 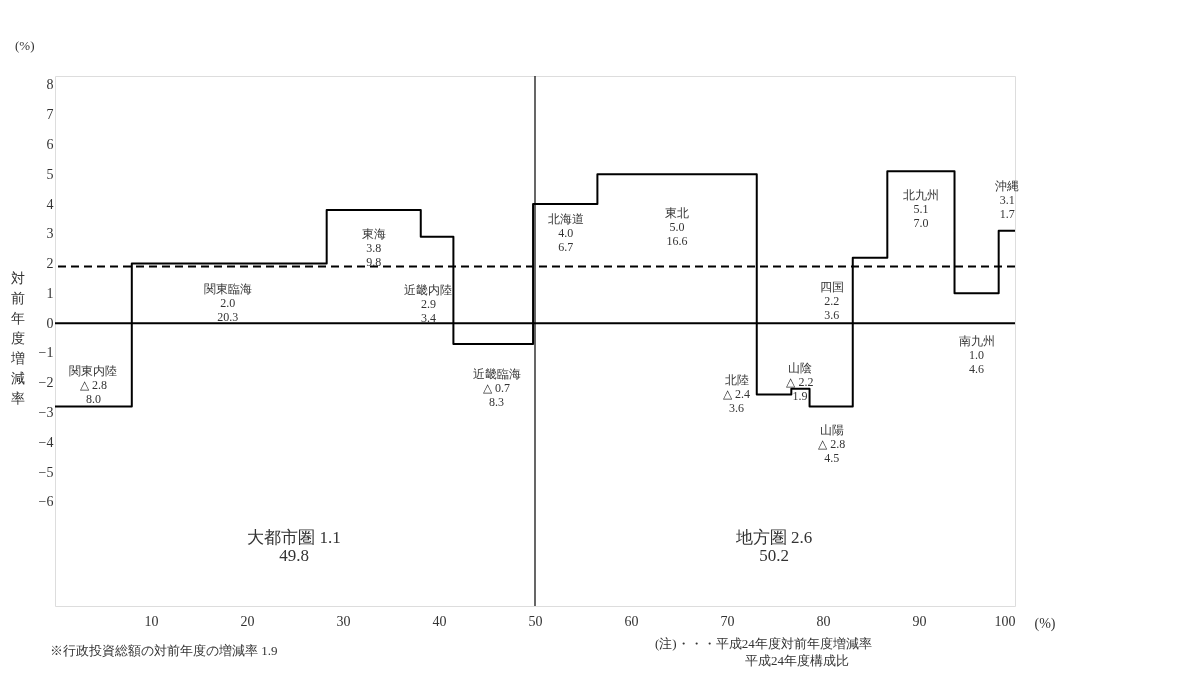 I want to click on y-tick-label: −6, so click(x=46, y=502).